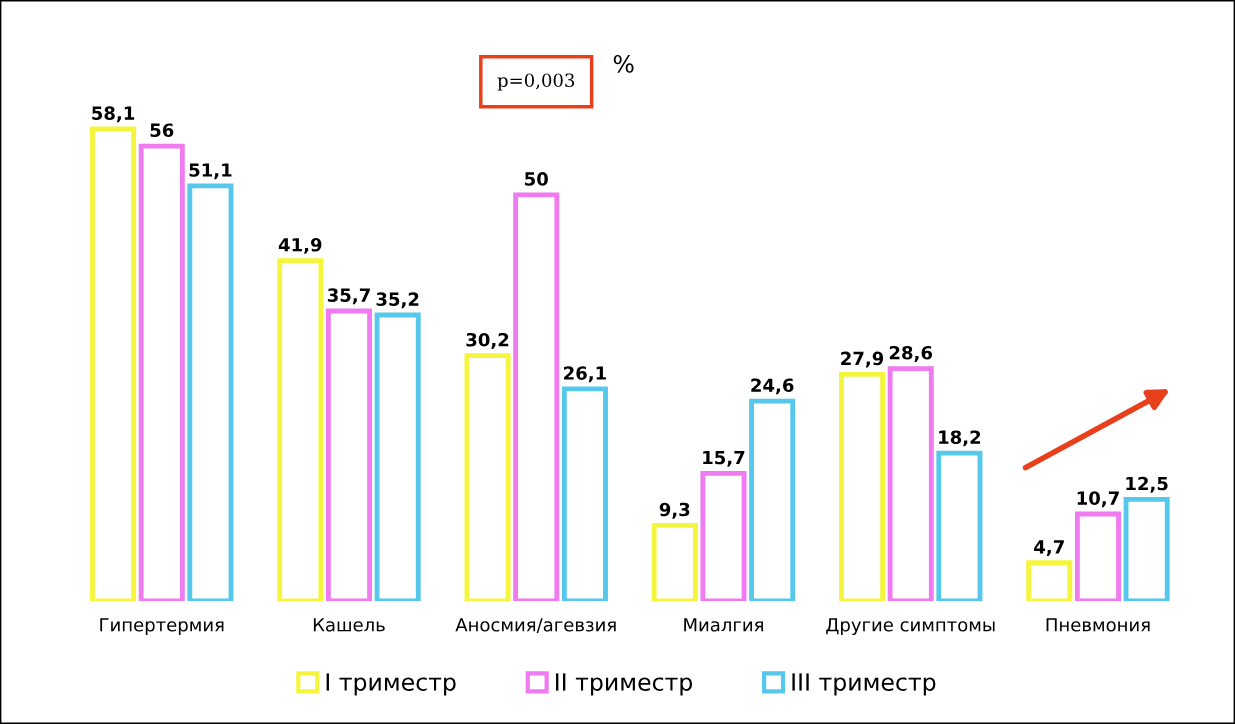 This screenshot has height=724, width=1235. What do you see at coordinates (391, 684) in the screenshot?
I see `legend-label: I триместр` at bounding box center [391, 684].